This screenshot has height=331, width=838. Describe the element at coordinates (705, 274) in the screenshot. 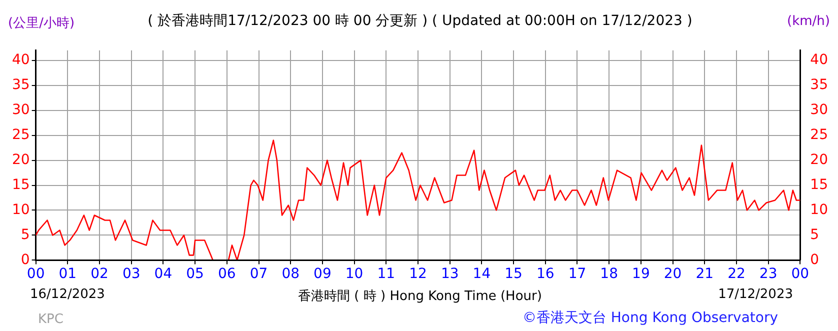

I see `x-tick-label: 21` at that location.